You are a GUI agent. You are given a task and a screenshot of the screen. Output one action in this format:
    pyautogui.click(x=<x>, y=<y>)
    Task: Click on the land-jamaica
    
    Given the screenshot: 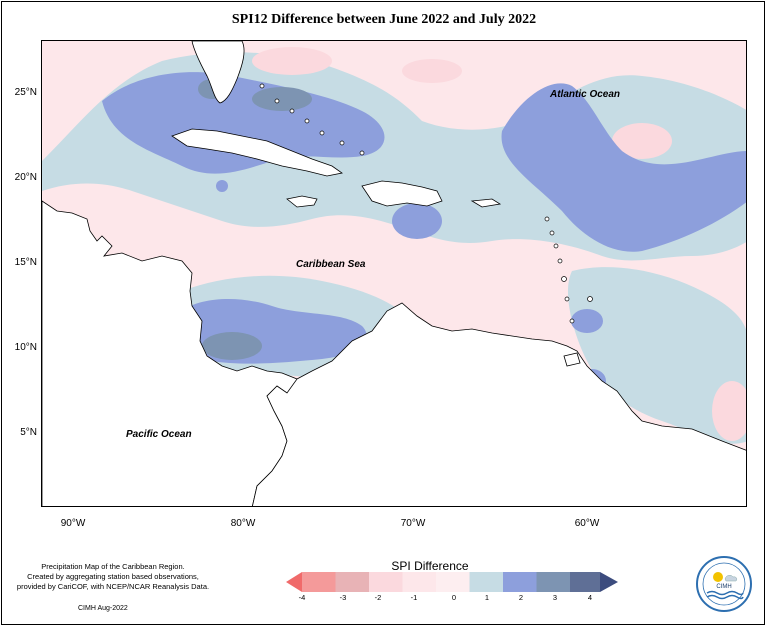 What is the action you would take?
    pyautogui.click(x=302, y=201)
    